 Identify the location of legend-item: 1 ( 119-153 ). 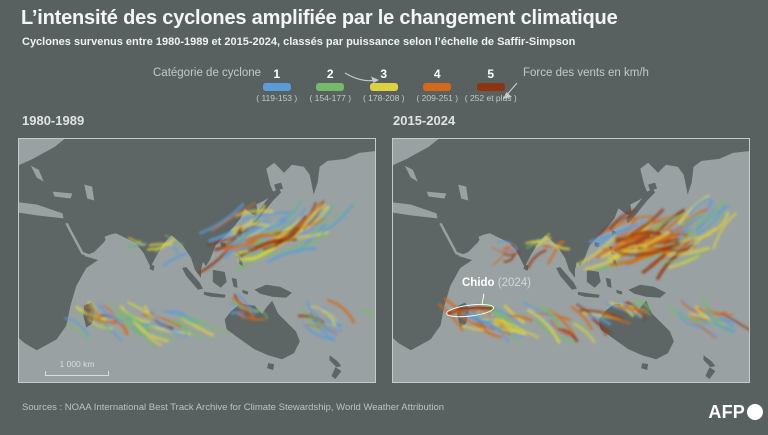
(277, 85).